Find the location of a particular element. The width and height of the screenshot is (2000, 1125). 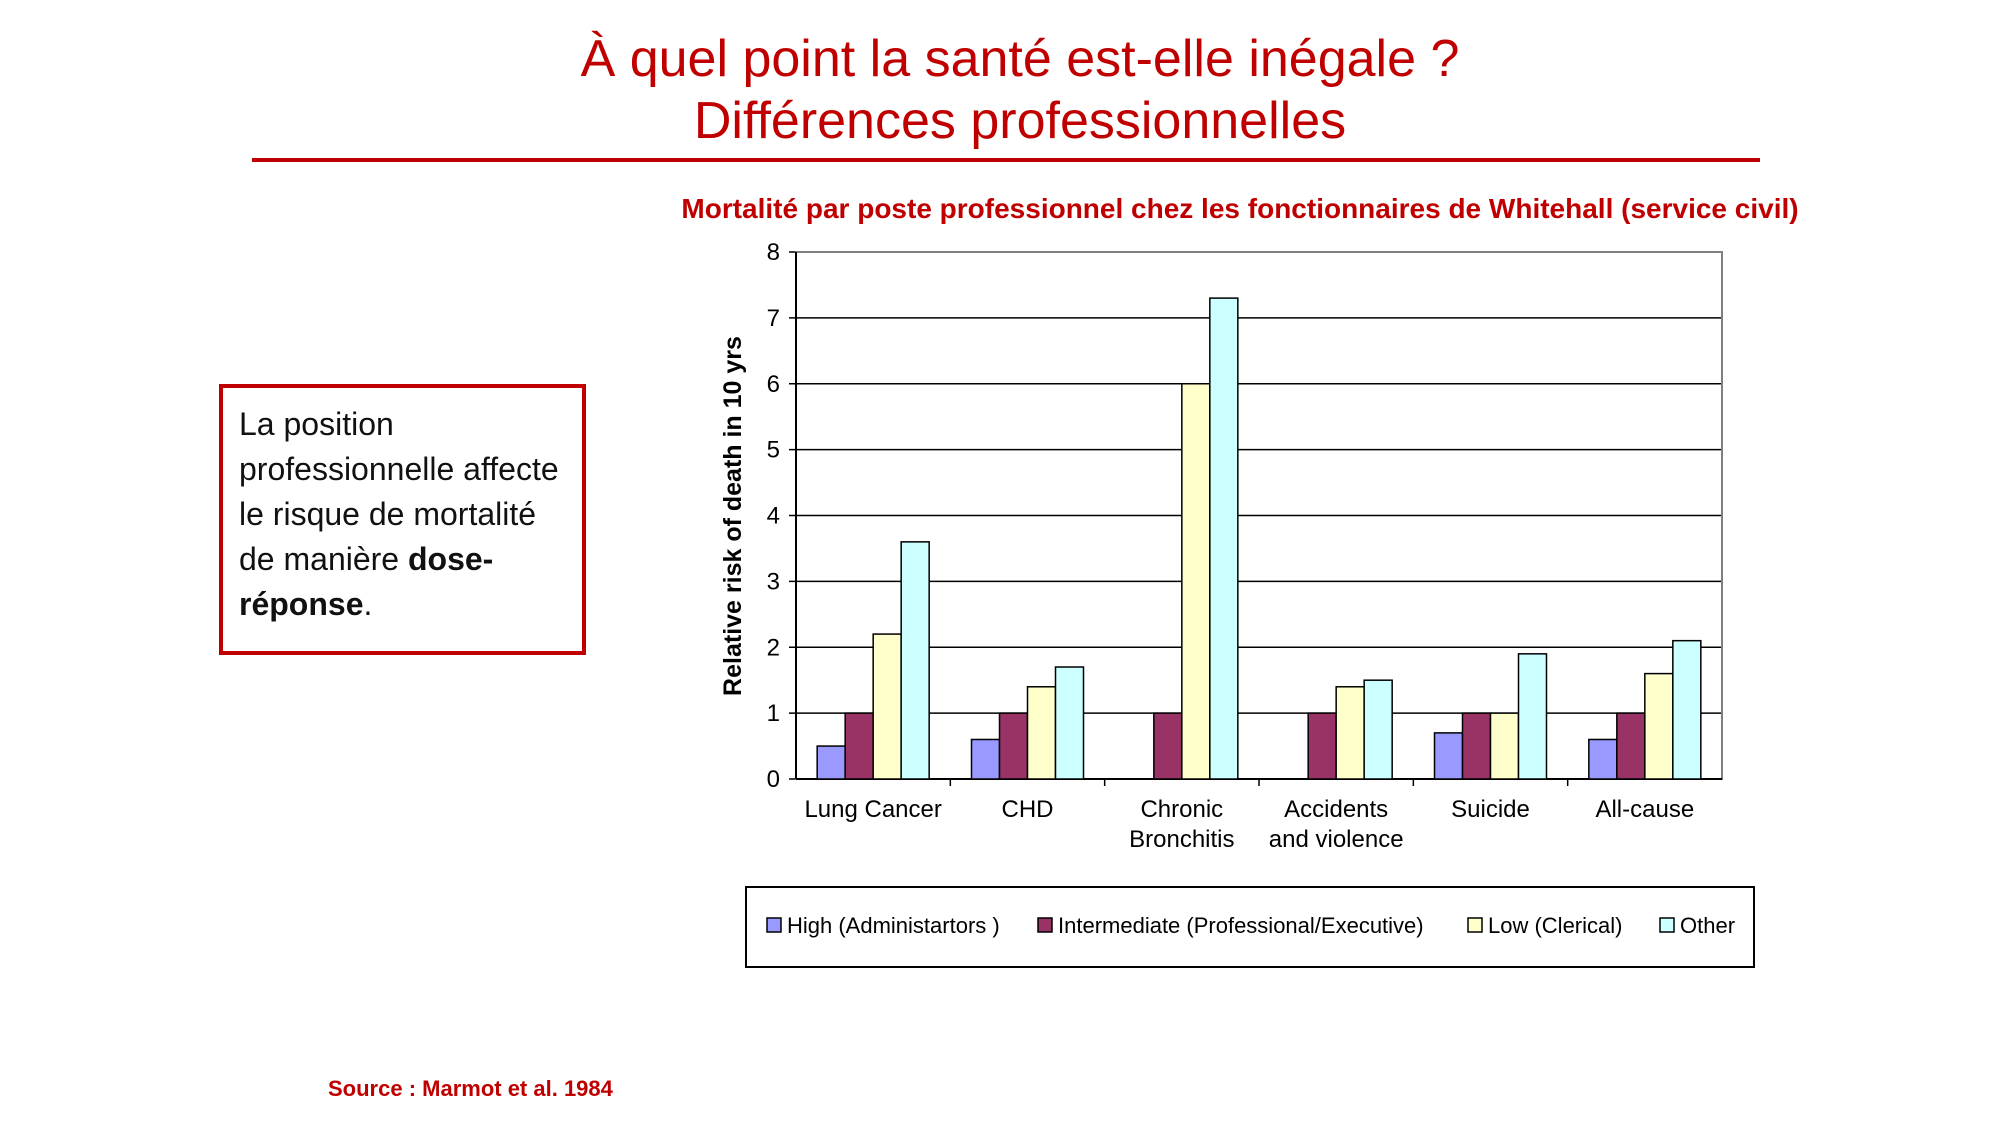

y-tick-label: 6 is located at coordinates (773, 384).